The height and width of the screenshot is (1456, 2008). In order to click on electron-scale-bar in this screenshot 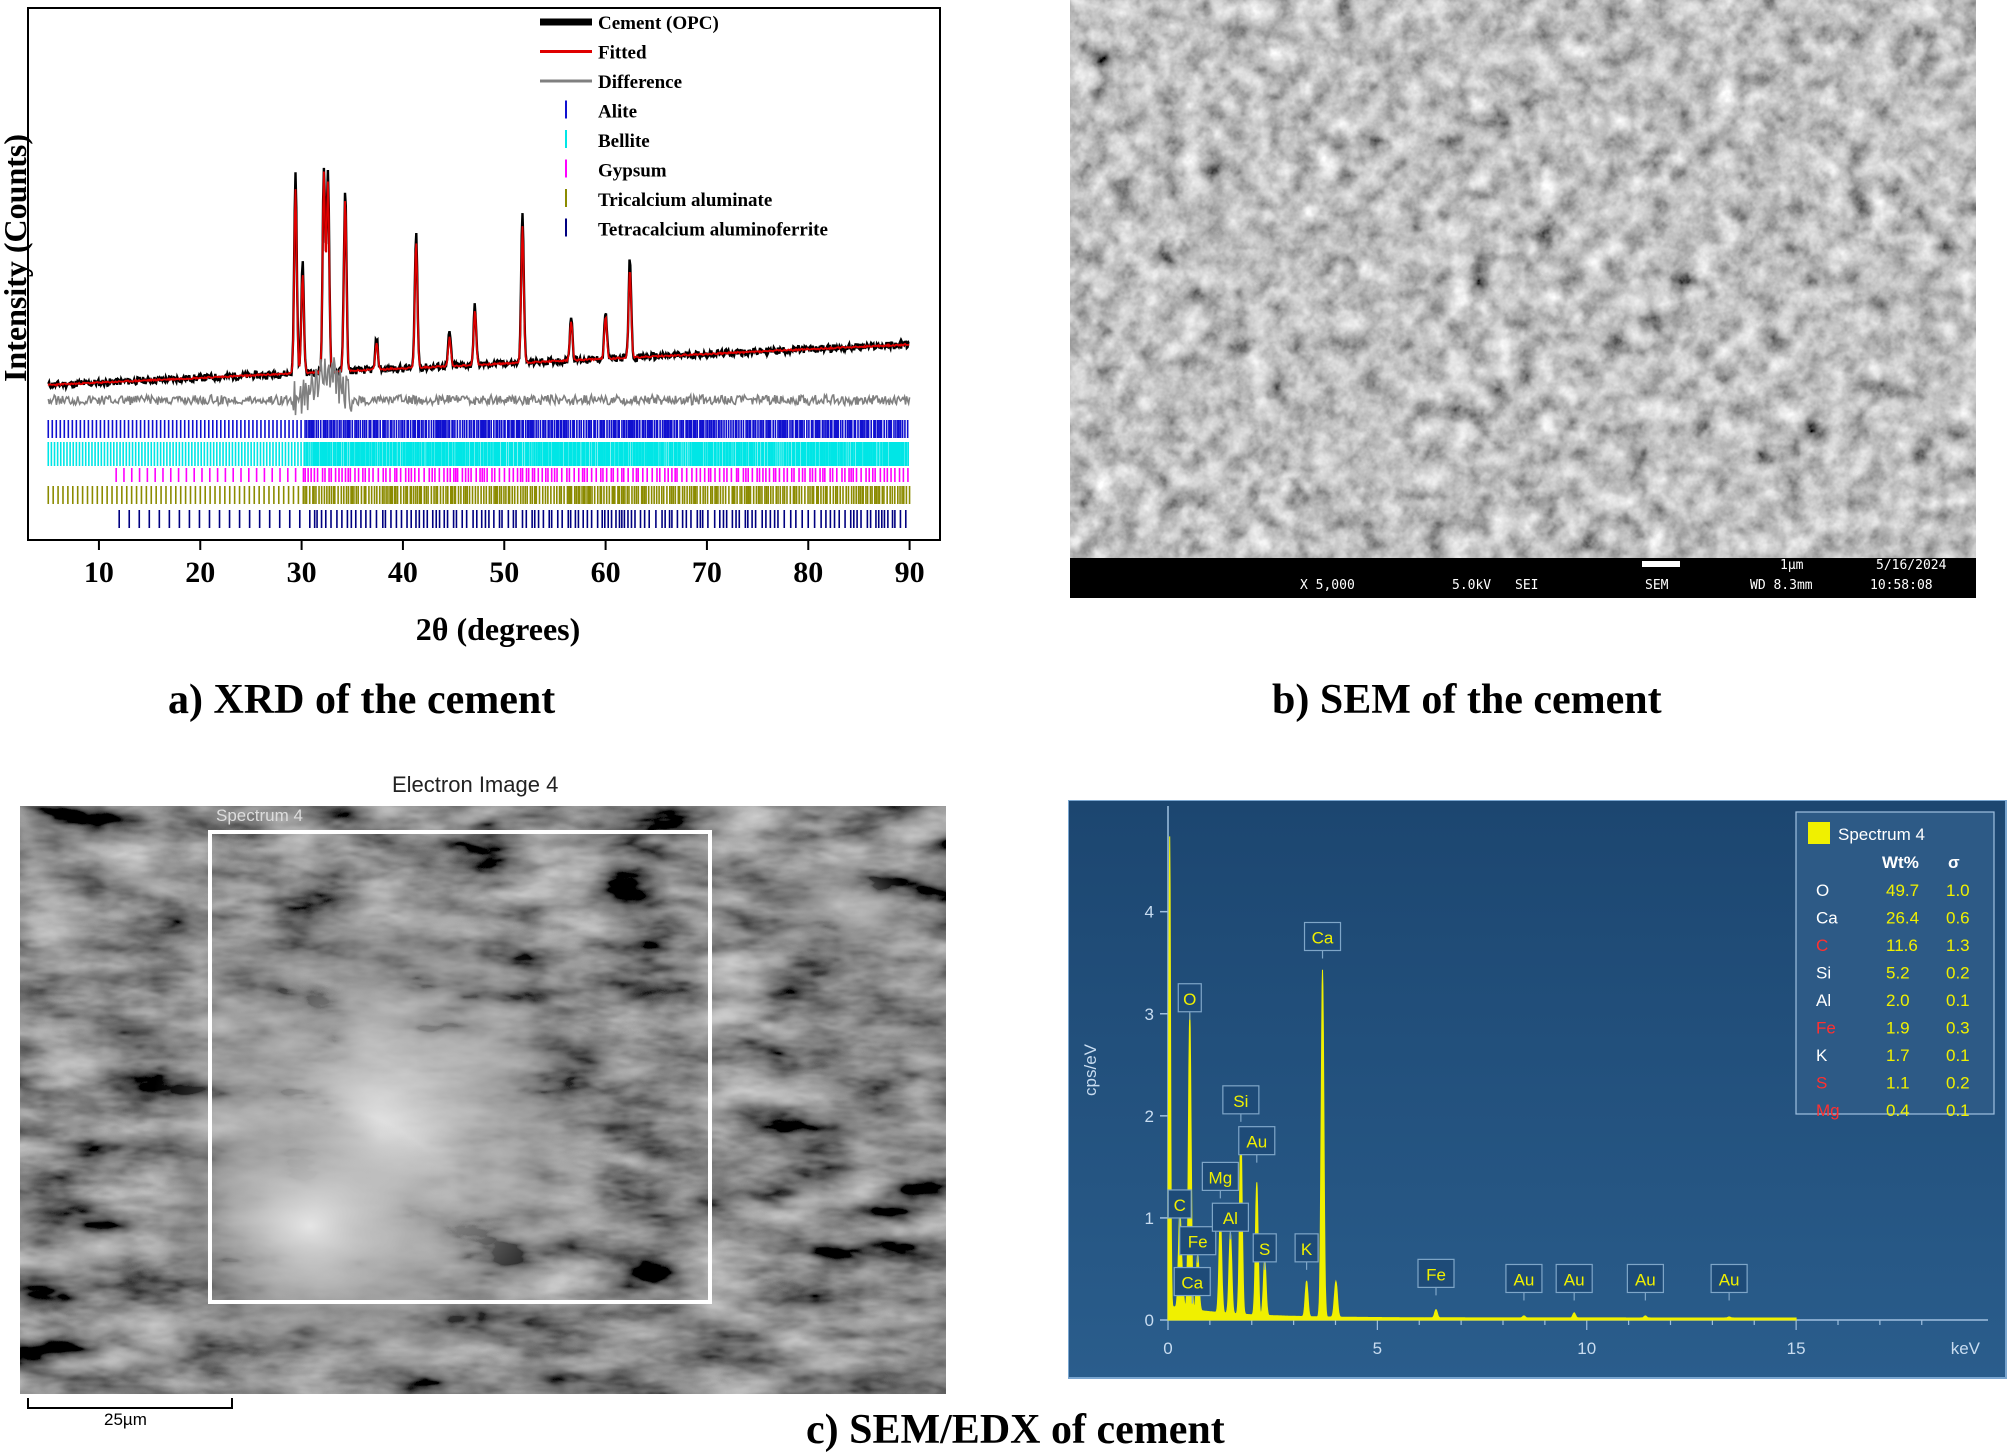, I will do `click(130, 1403)`.